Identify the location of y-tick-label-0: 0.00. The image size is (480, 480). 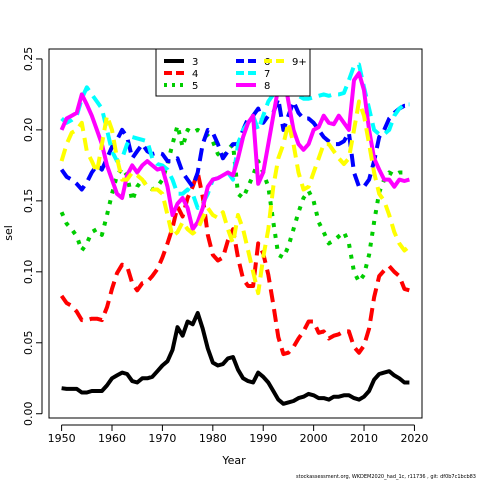
(28, 413).